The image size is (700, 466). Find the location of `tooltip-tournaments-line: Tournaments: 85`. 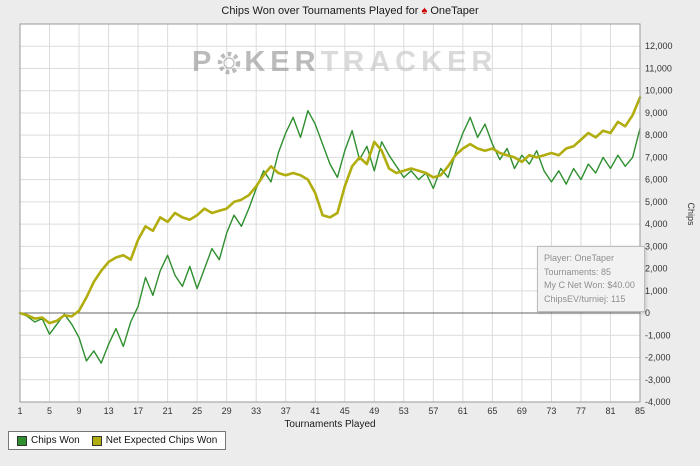

tooltip-tournaments-line: Tournaments: 85 is located at coordinates (578, 271).